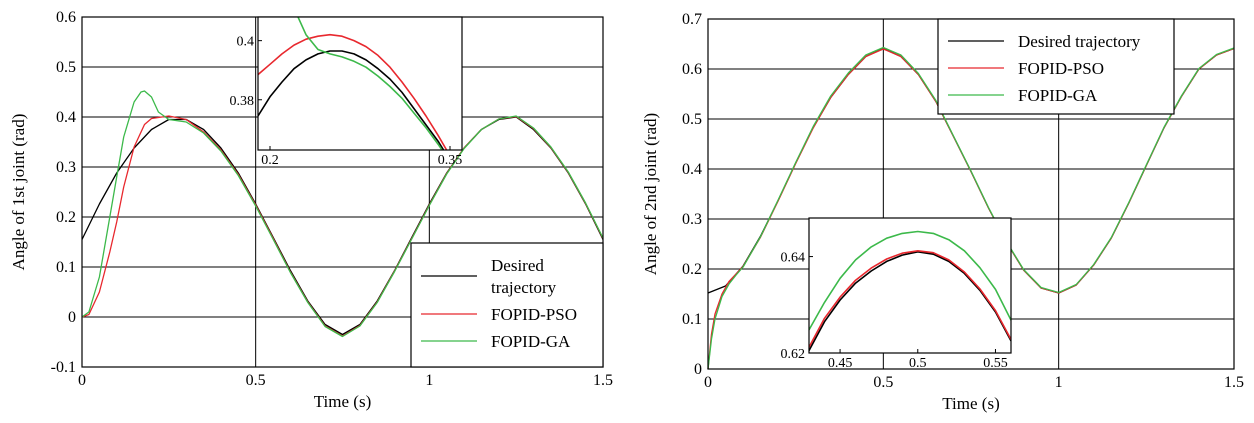 This screenshot has height=423, width=1254. What do you see at coordinates (63, 367) in the screenshot?
I see `y-tick-label: -0.1` at bounding box center [63, 367].